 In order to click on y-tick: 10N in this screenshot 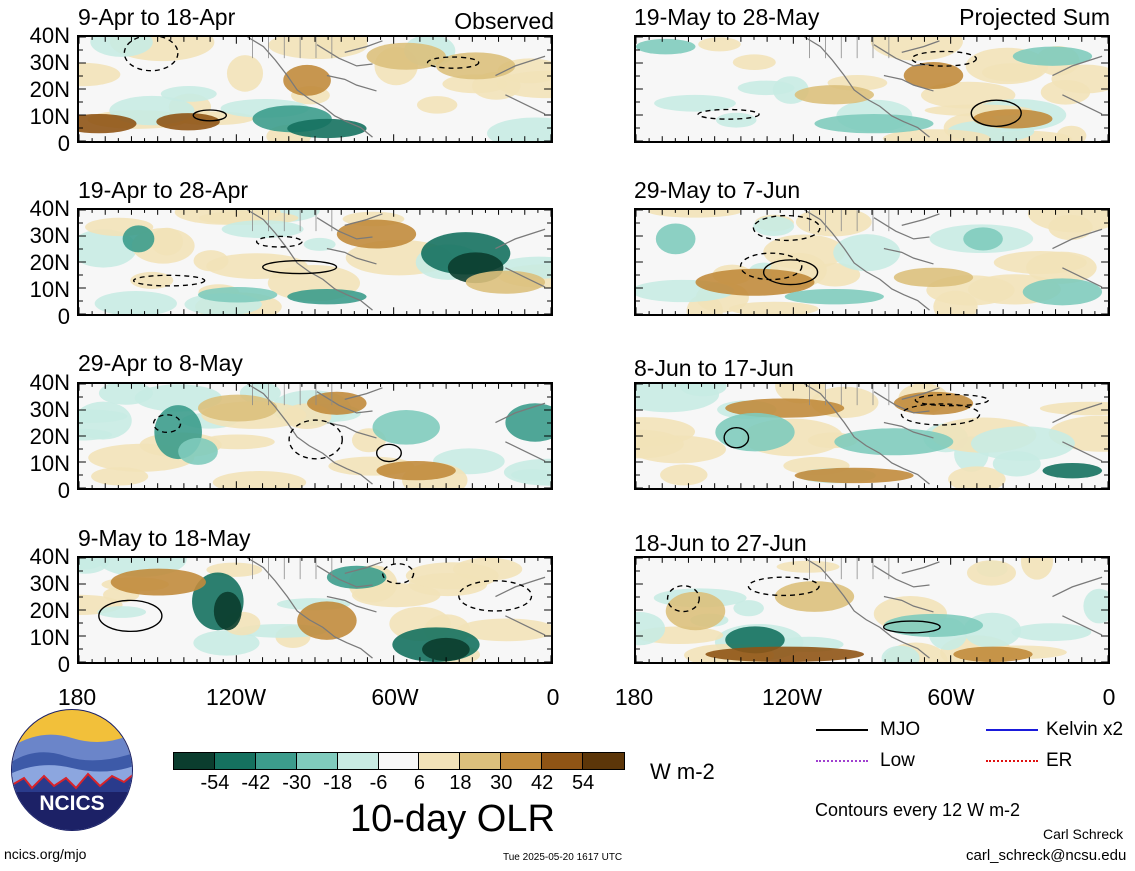, I will do `click(49, 637)`.